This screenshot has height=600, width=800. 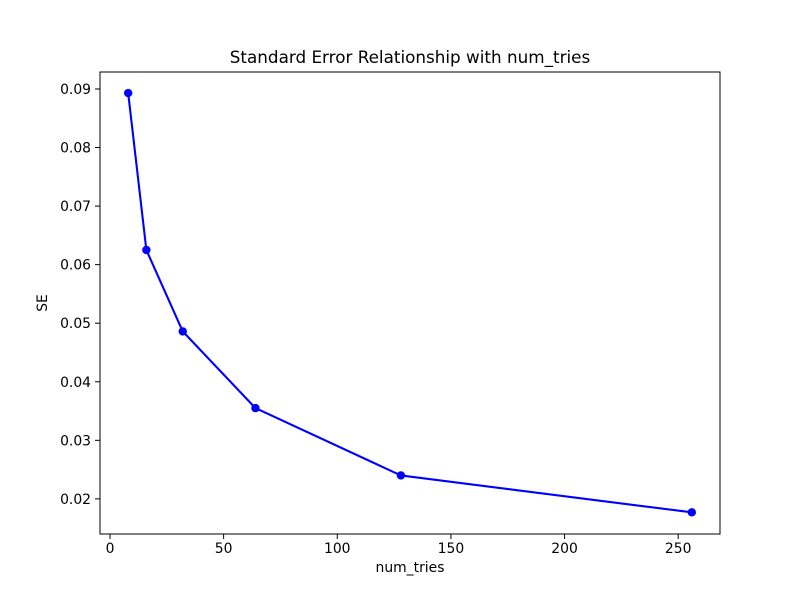 What do you see at coordinates (75, 500) in the screenshot?
I see `y-tick-label: 0.02` at bounding box center [75, 500].